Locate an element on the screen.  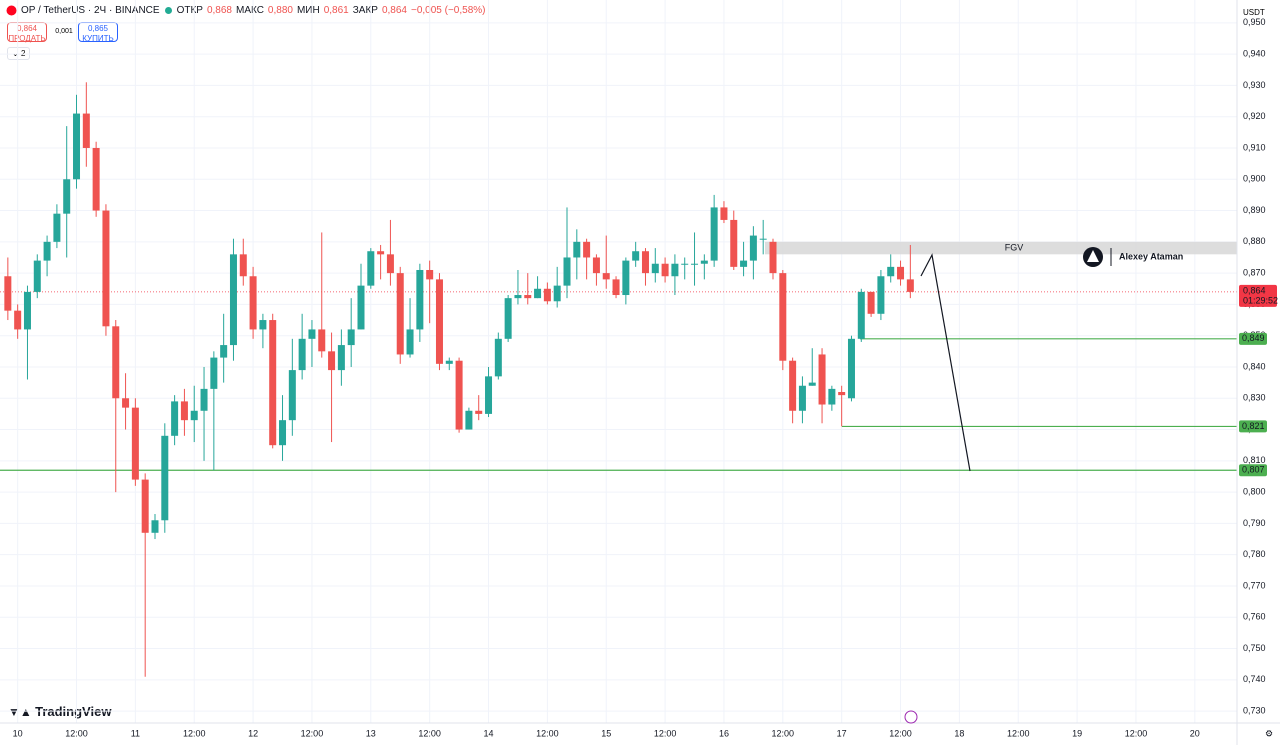
sell-price: 0,864 is located at coordinates (27, 28).